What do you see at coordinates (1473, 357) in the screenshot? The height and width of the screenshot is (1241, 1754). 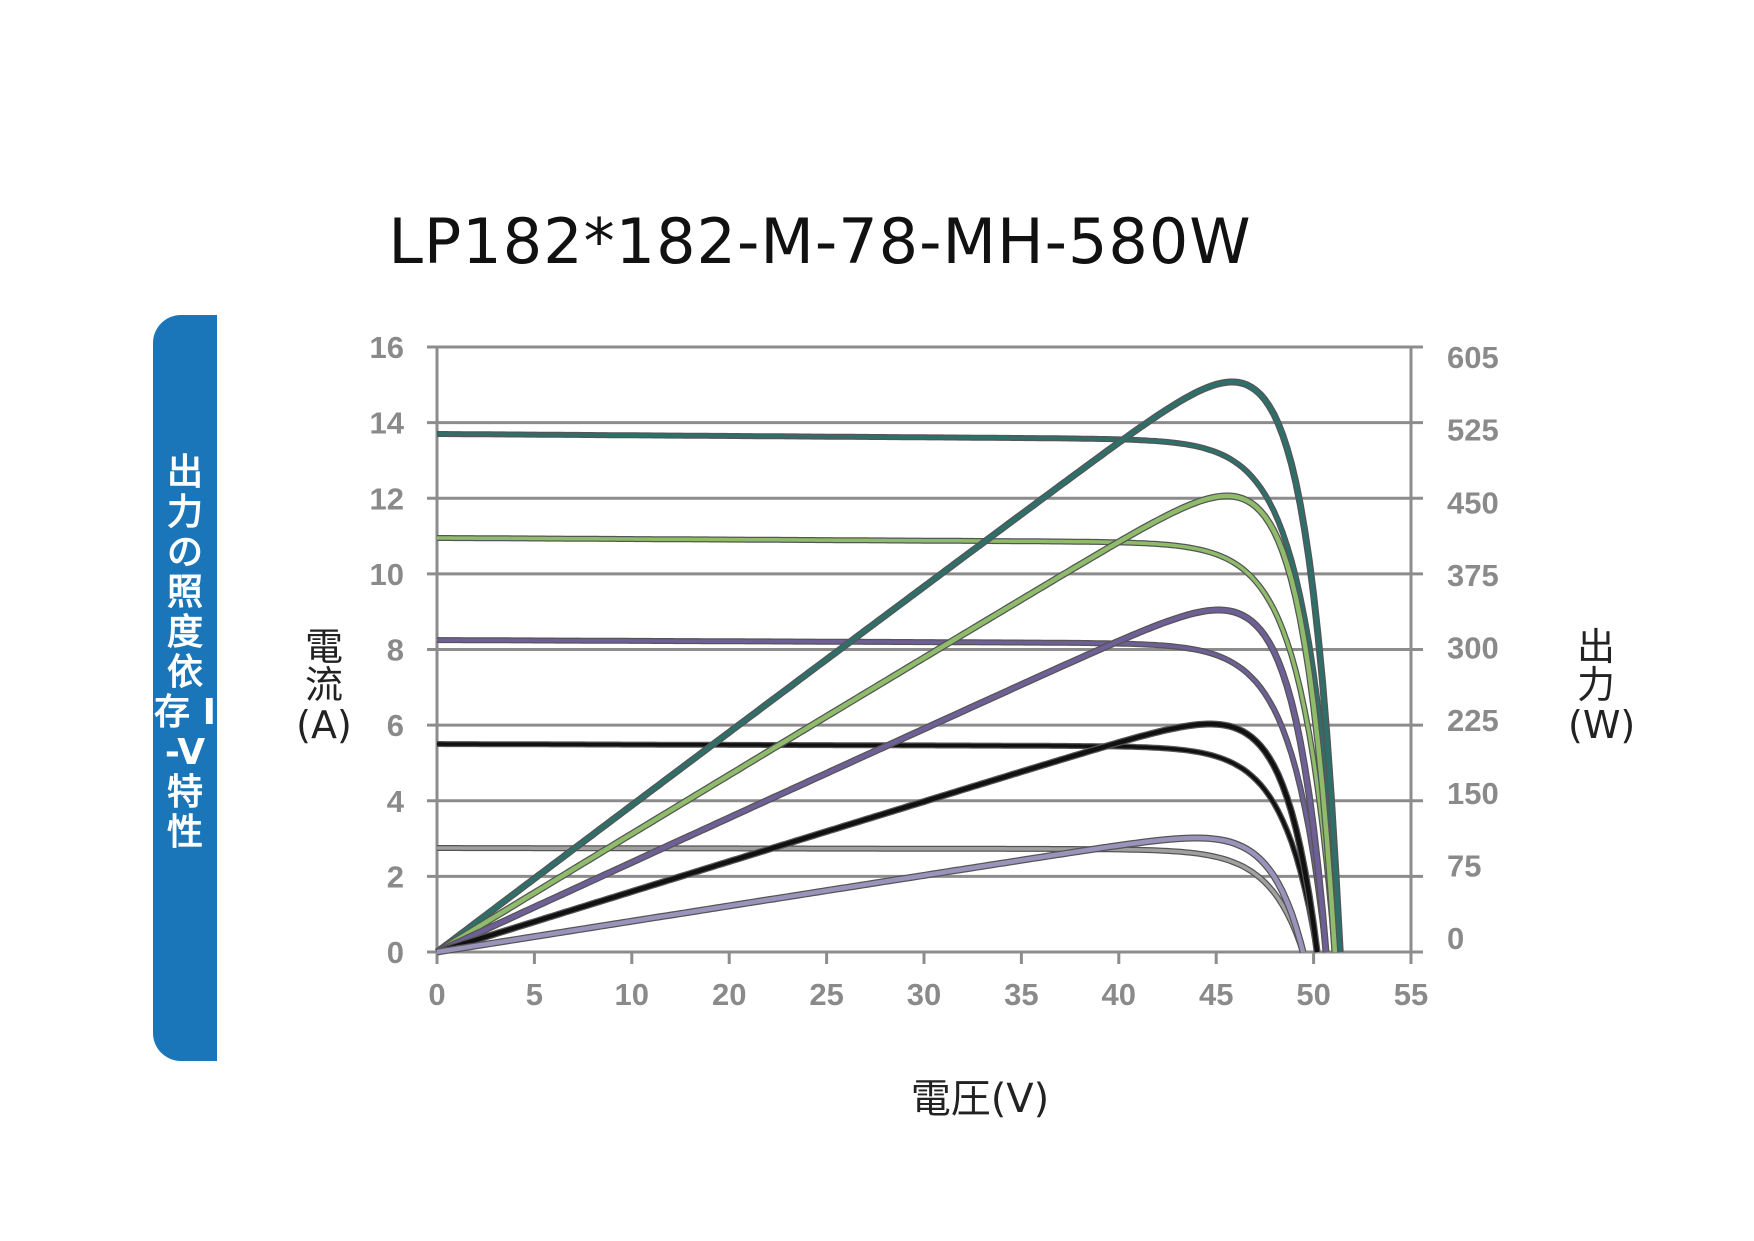 I see `y2-tick-label: 605` at bounding box center [1473, 357].